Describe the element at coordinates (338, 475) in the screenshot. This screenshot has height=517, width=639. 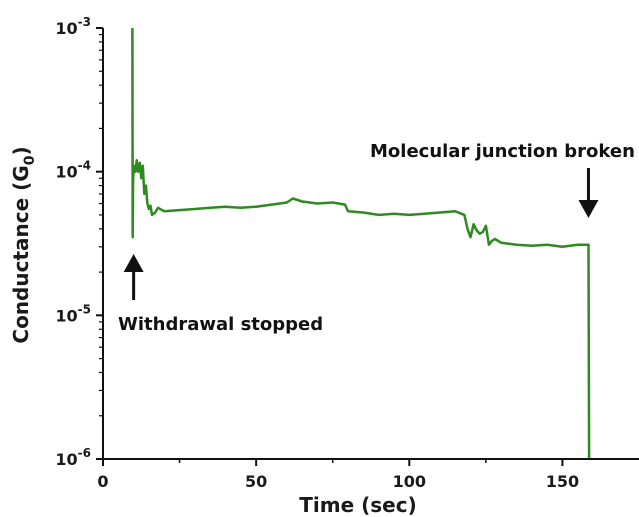
I see `x-ticks: 0 50 100 150` at that location.